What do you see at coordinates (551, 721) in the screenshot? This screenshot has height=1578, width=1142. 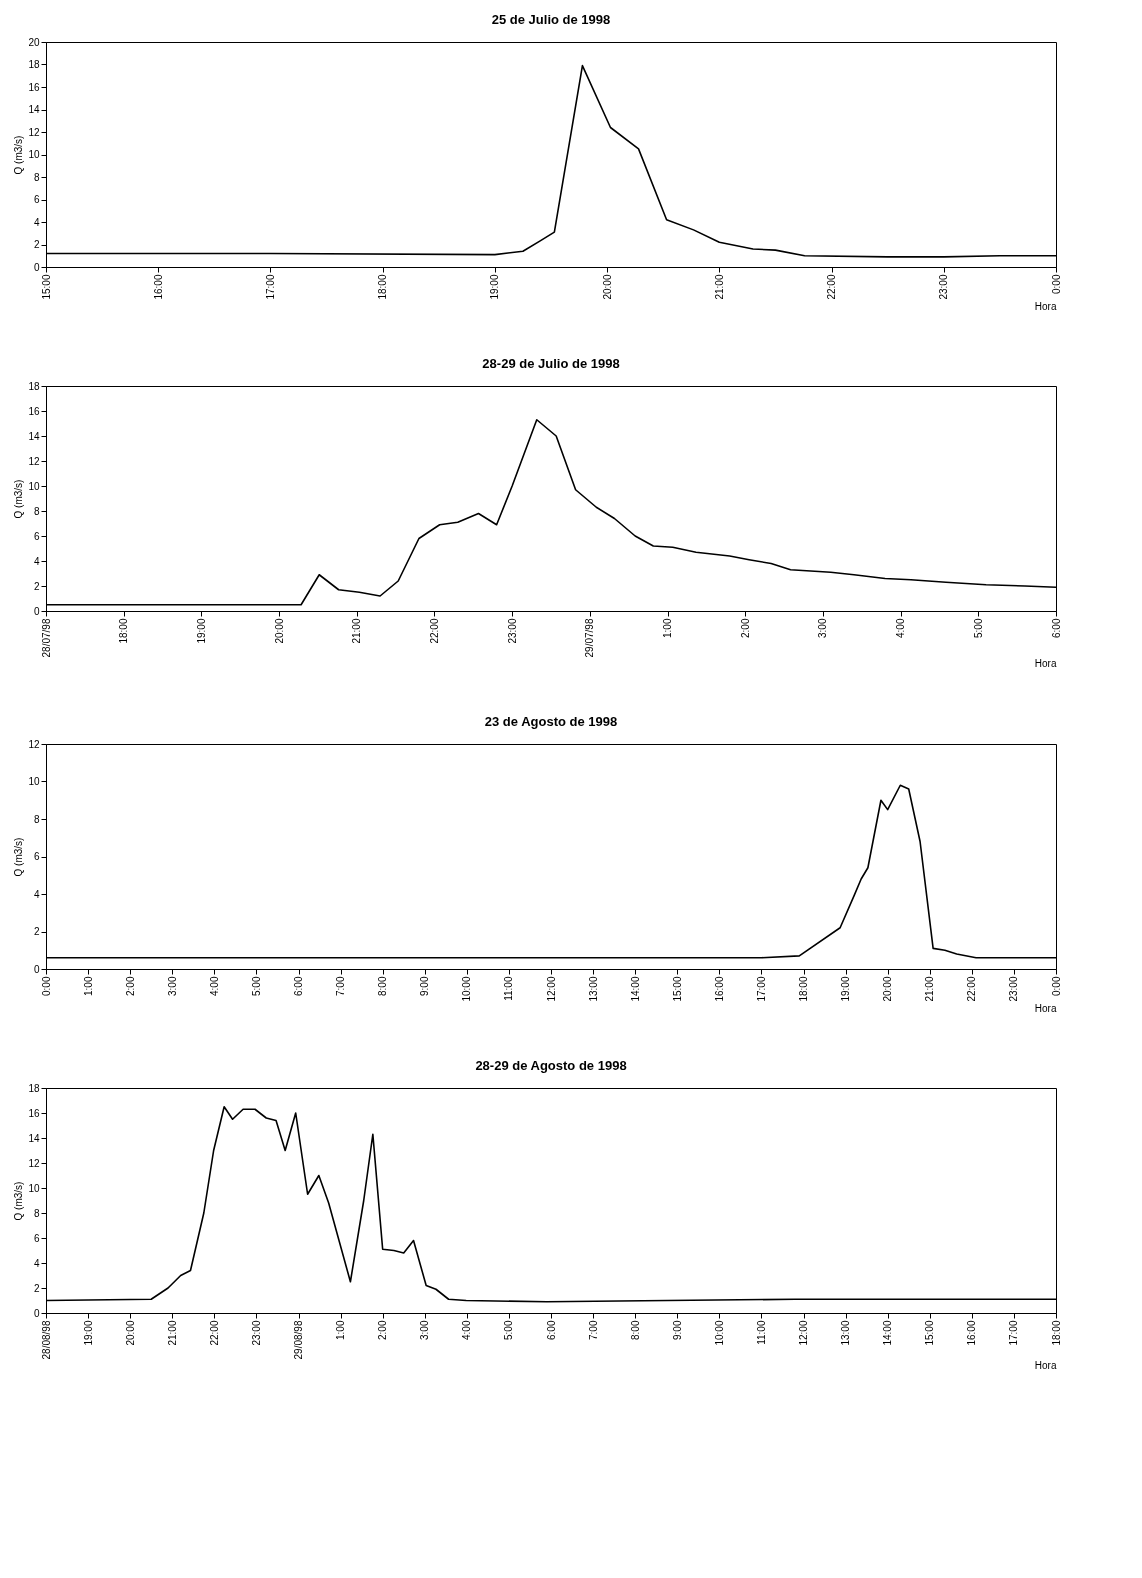 I see `chart-title: 23 de Agosto de 1998` at bounding box center [551, 721].